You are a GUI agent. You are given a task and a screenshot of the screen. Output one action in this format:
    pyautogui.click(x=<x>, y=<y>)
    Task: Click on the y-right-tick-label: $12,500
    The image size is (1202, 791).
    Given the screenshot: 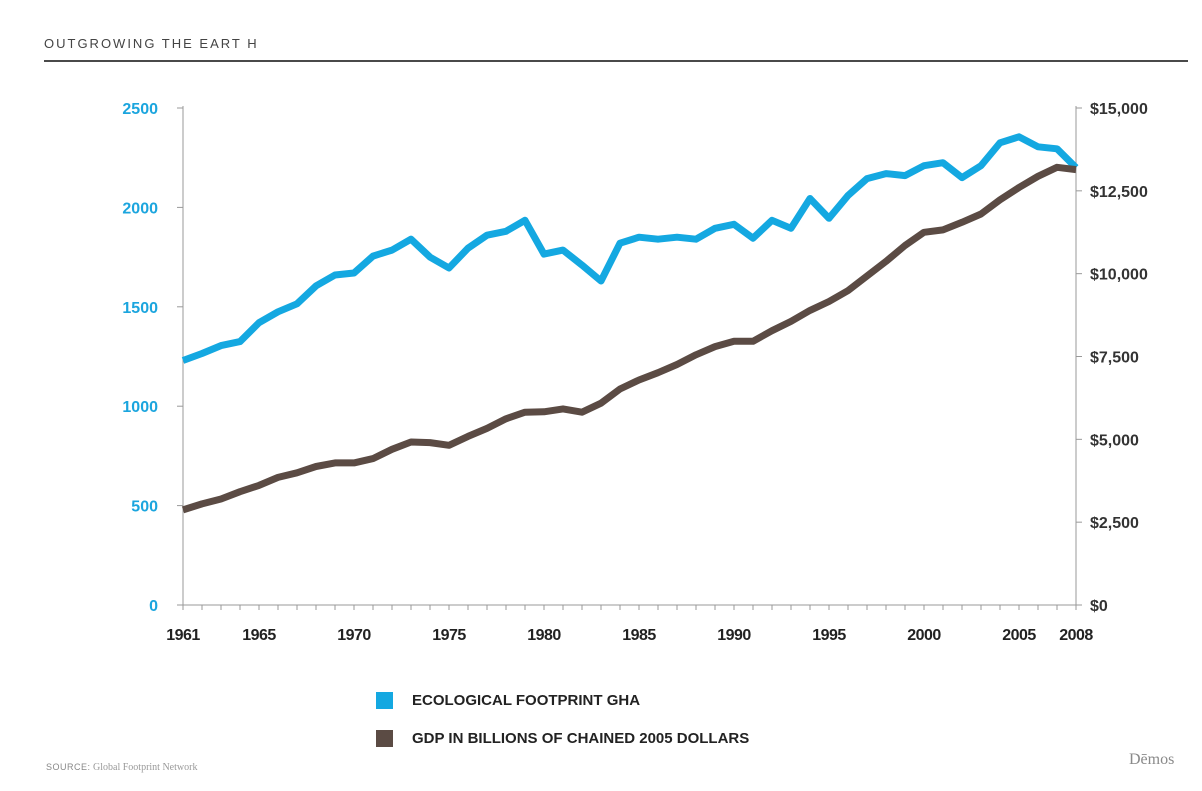 What is the action you would take?
    pyautogui.click(x=1119, y=192)
    